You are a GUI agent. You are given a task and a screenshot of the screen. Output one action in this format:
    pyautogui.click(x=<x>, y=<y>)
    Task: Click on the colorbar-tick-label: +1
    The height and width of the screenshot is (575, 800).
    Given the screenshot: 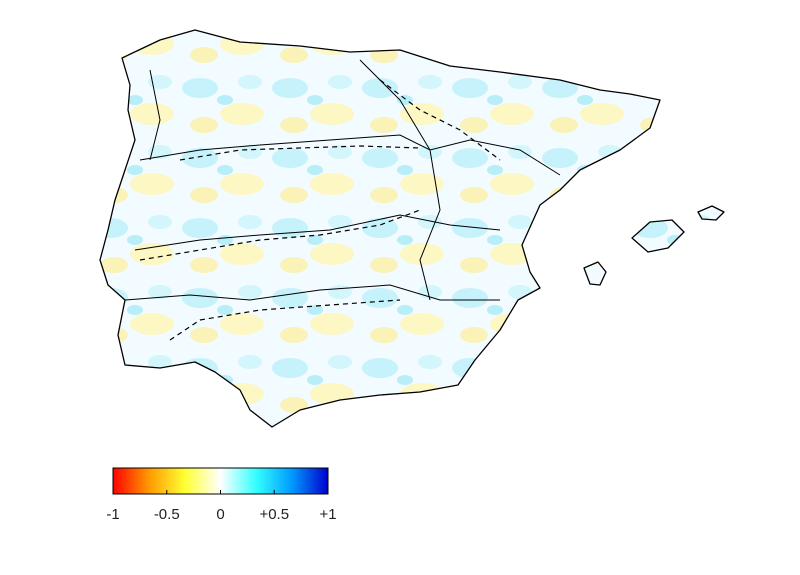 What is the action you would take?
    pyautogui.click(x=327, y=514)
    